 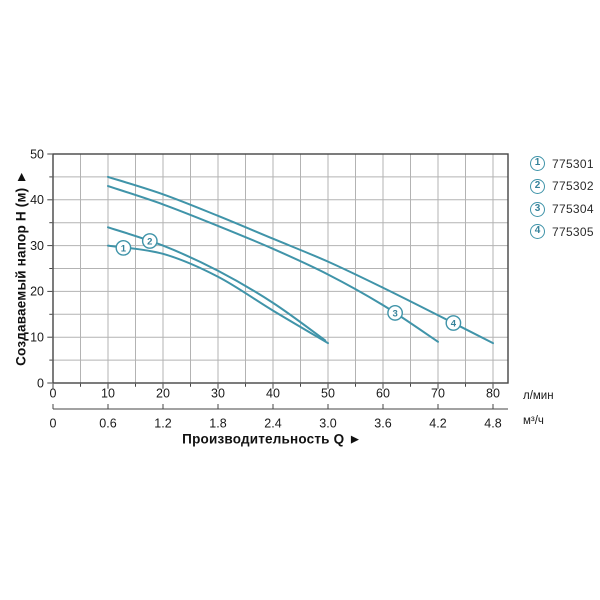 What do you see at coordinates (272, 424) in the screenshot?
I see `svg-text: 2.4` at bounding box center [272, 424].